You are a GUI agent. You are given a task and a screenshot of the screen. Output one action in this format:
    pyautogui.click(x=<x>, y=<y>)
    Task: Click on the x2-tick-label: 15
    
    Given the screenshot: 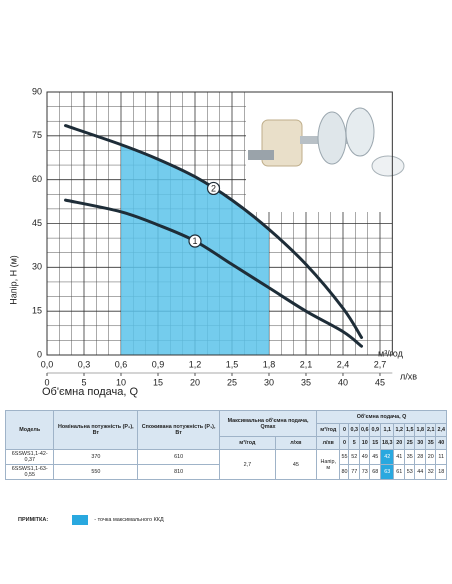 What is the action you would take?
    pyautogui.click(x=158, y=382)
    